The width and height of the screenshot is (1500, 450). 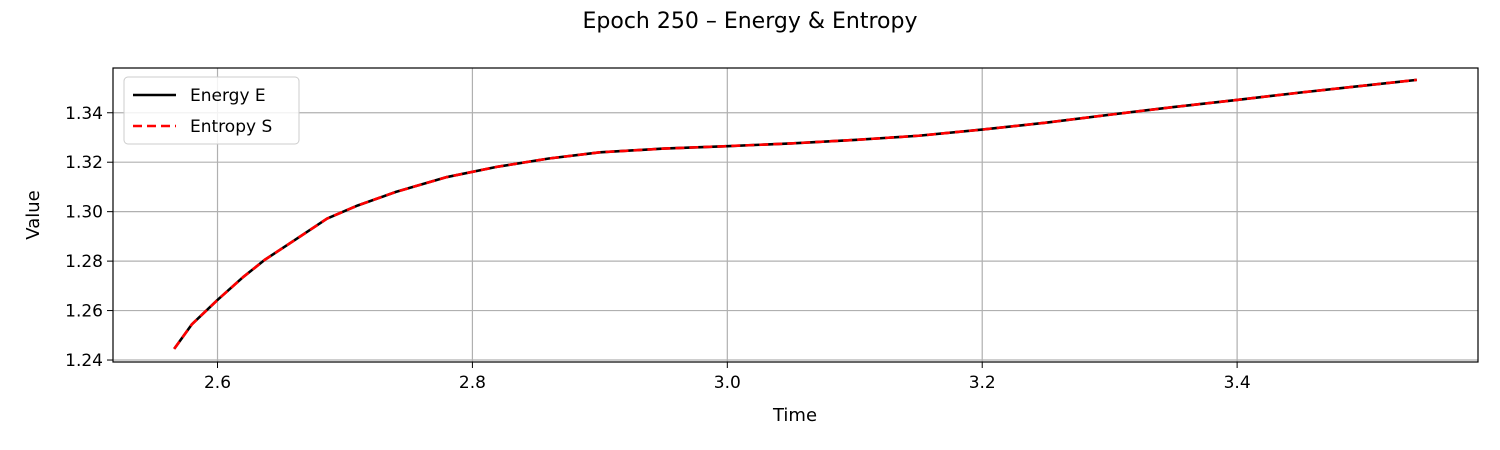 I want to click on x-tick-label: 3.0, so click(x=727, y=383).